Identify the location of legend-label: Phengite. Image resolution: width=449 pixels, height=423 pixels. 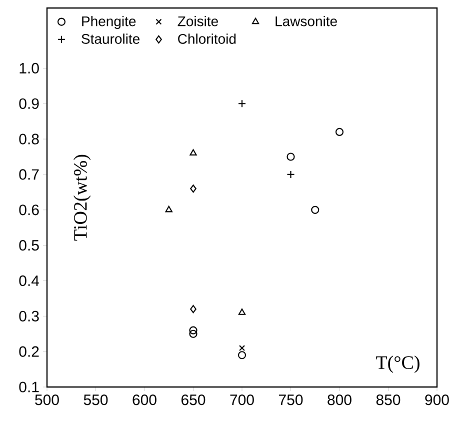
(109, 23).